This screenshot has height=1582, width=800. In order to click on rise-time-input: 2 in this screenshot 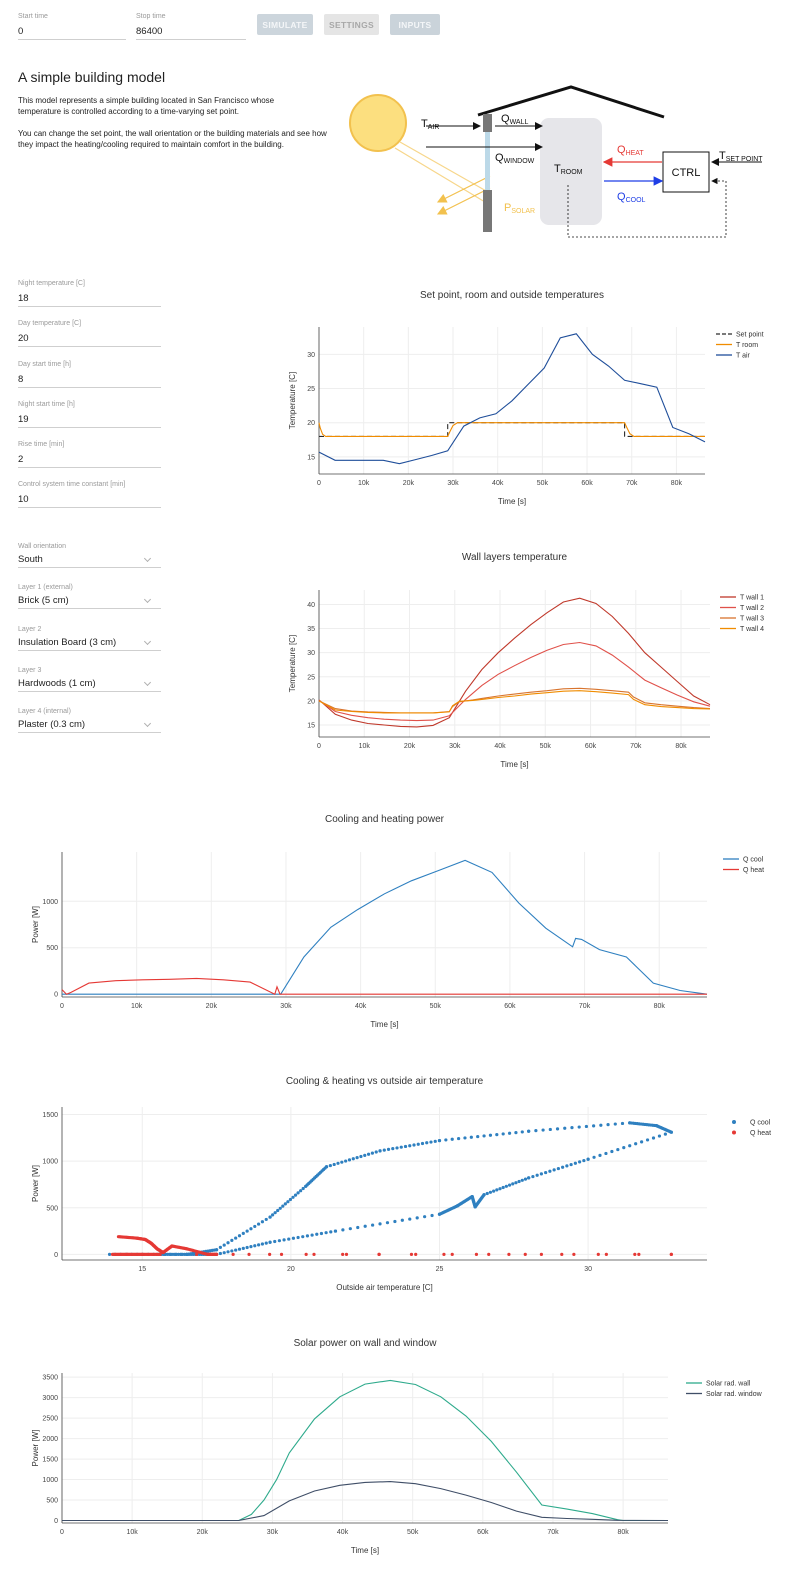, I will do `click(21, 459)`.